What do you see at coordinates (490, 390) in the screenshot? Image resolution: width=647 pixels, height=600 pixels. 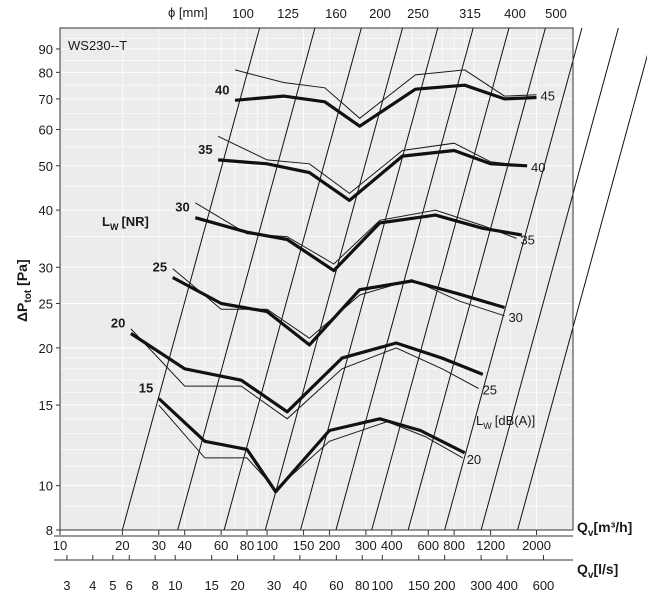 I see `dba-label-25: 25` at bounding box center [490, 390].